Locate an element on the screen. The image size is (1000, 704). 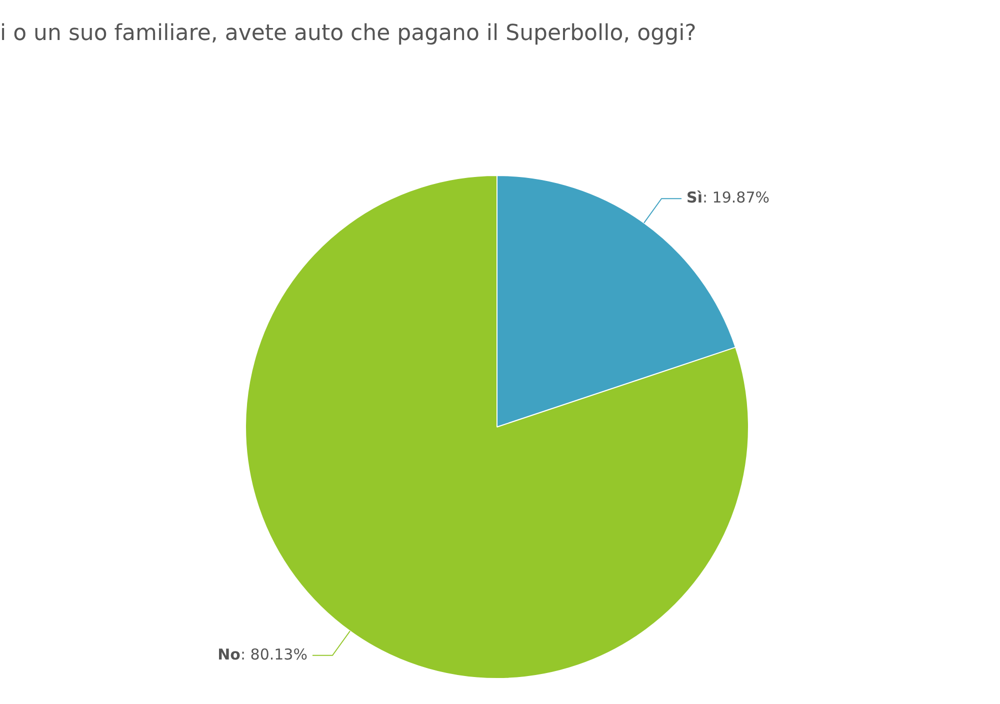
slice-label: Sì is located at coordinates (694, 197).